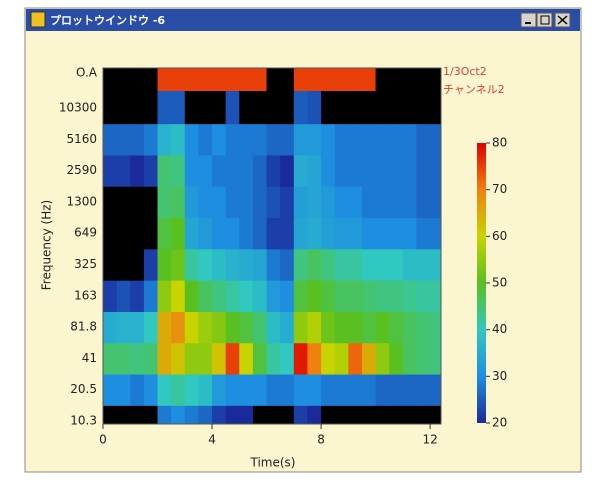 Image resolution: width=592 pixels, height=480 pixels. Describe the element at coordinates (87, 73) in the screenshot. I see `y-tick-label: O.A` at that location.